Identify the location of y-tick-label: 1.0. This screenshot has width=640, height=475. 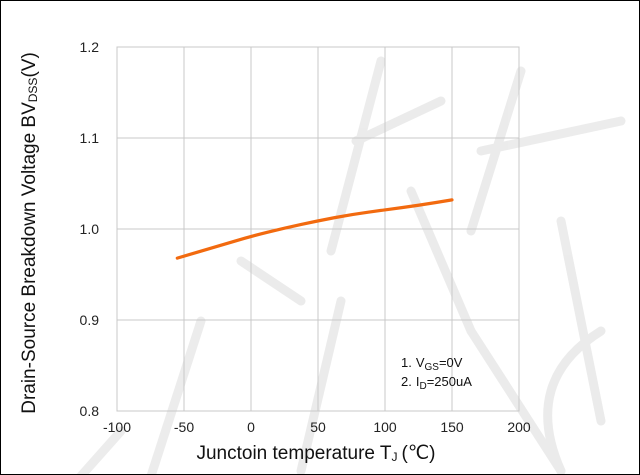
(90, 229).